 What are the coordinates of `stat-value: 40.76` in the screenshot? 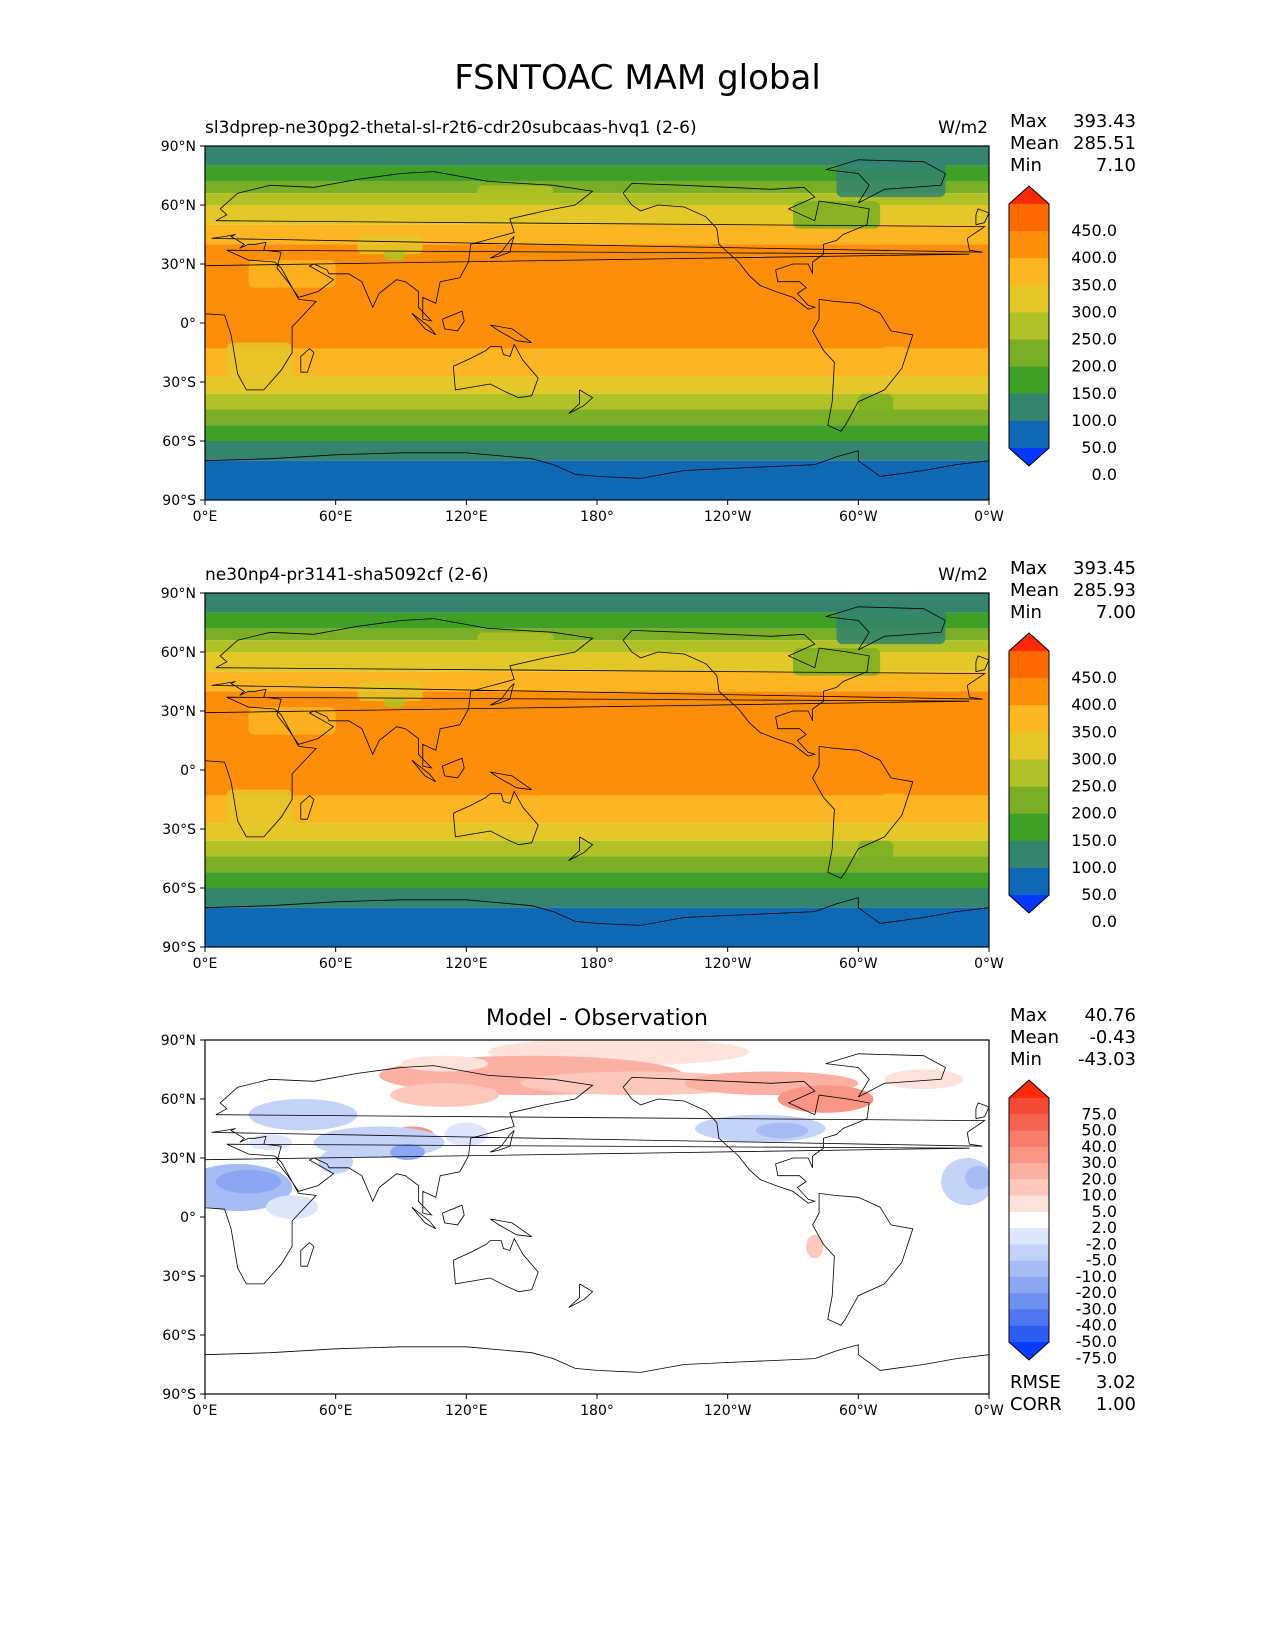 It's located at (1110, 1015).